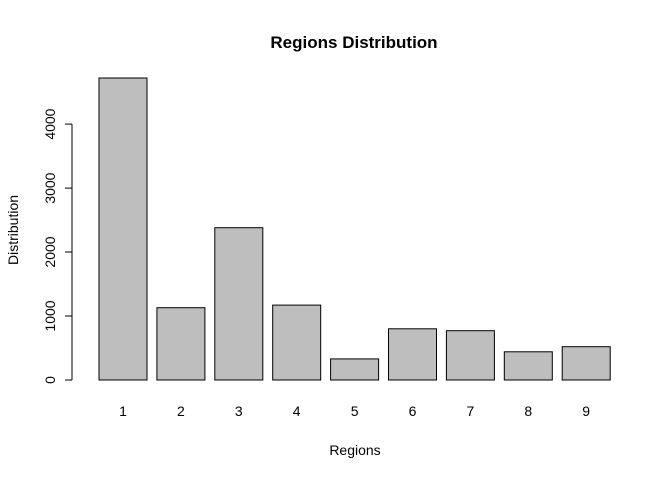 This screenshot has width=672, height=480. I want to click on y-tick-label: 1000, so click(50, 315).